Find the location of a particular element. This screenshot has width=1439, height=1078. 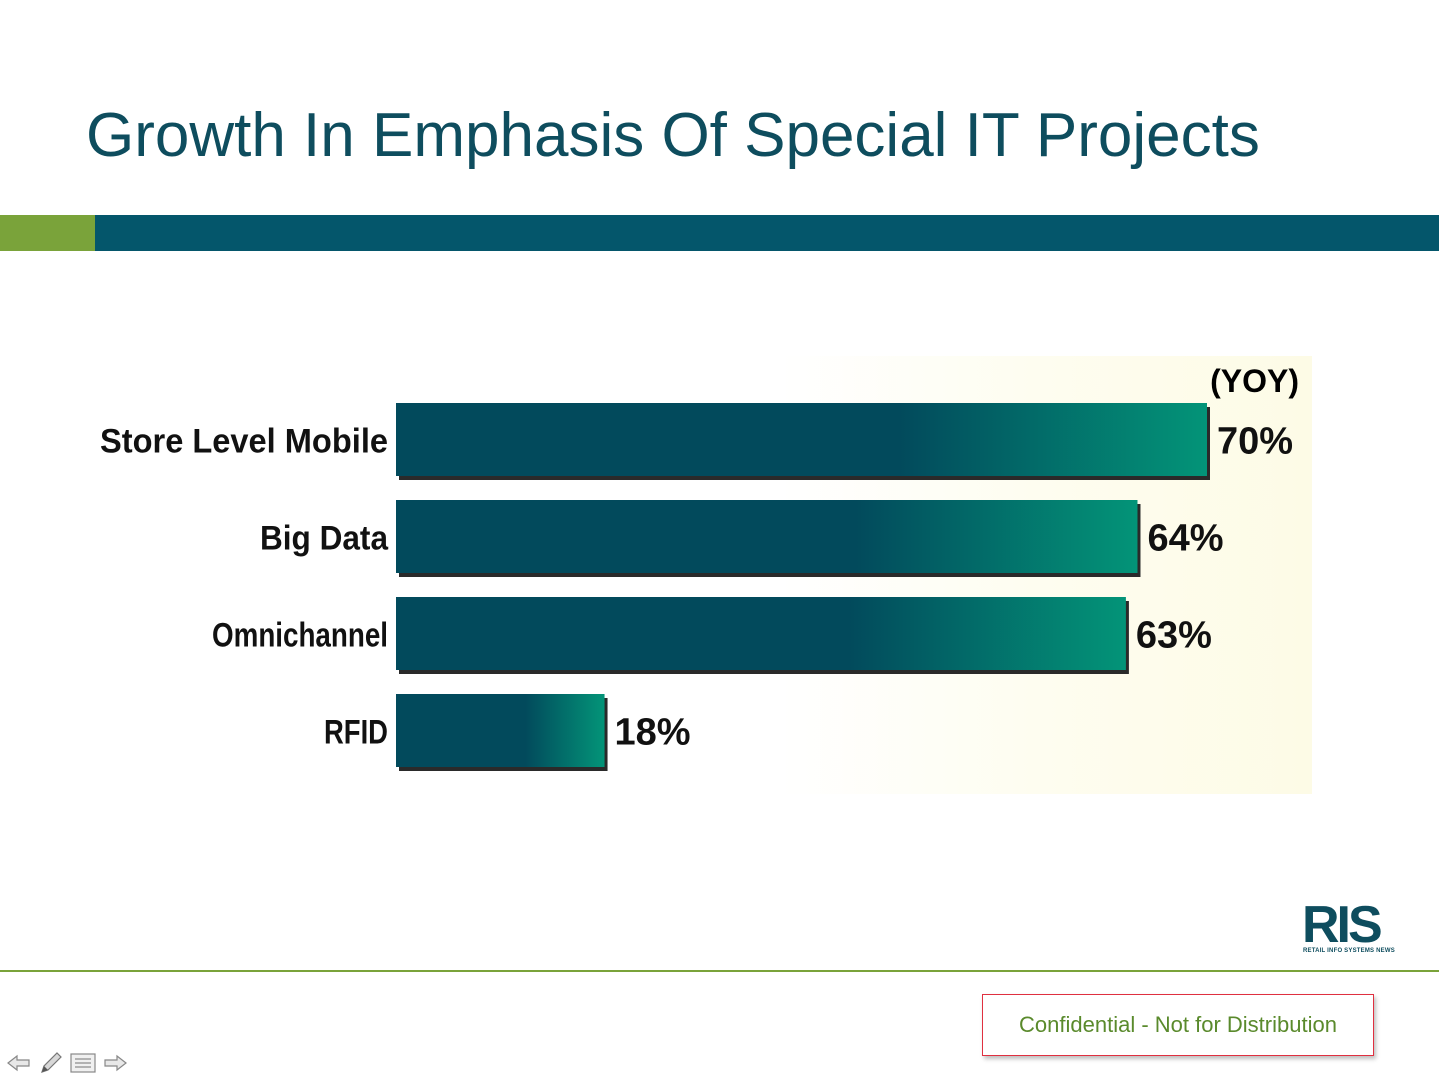

value-label: 70% is located at coordinates (1255, 442).